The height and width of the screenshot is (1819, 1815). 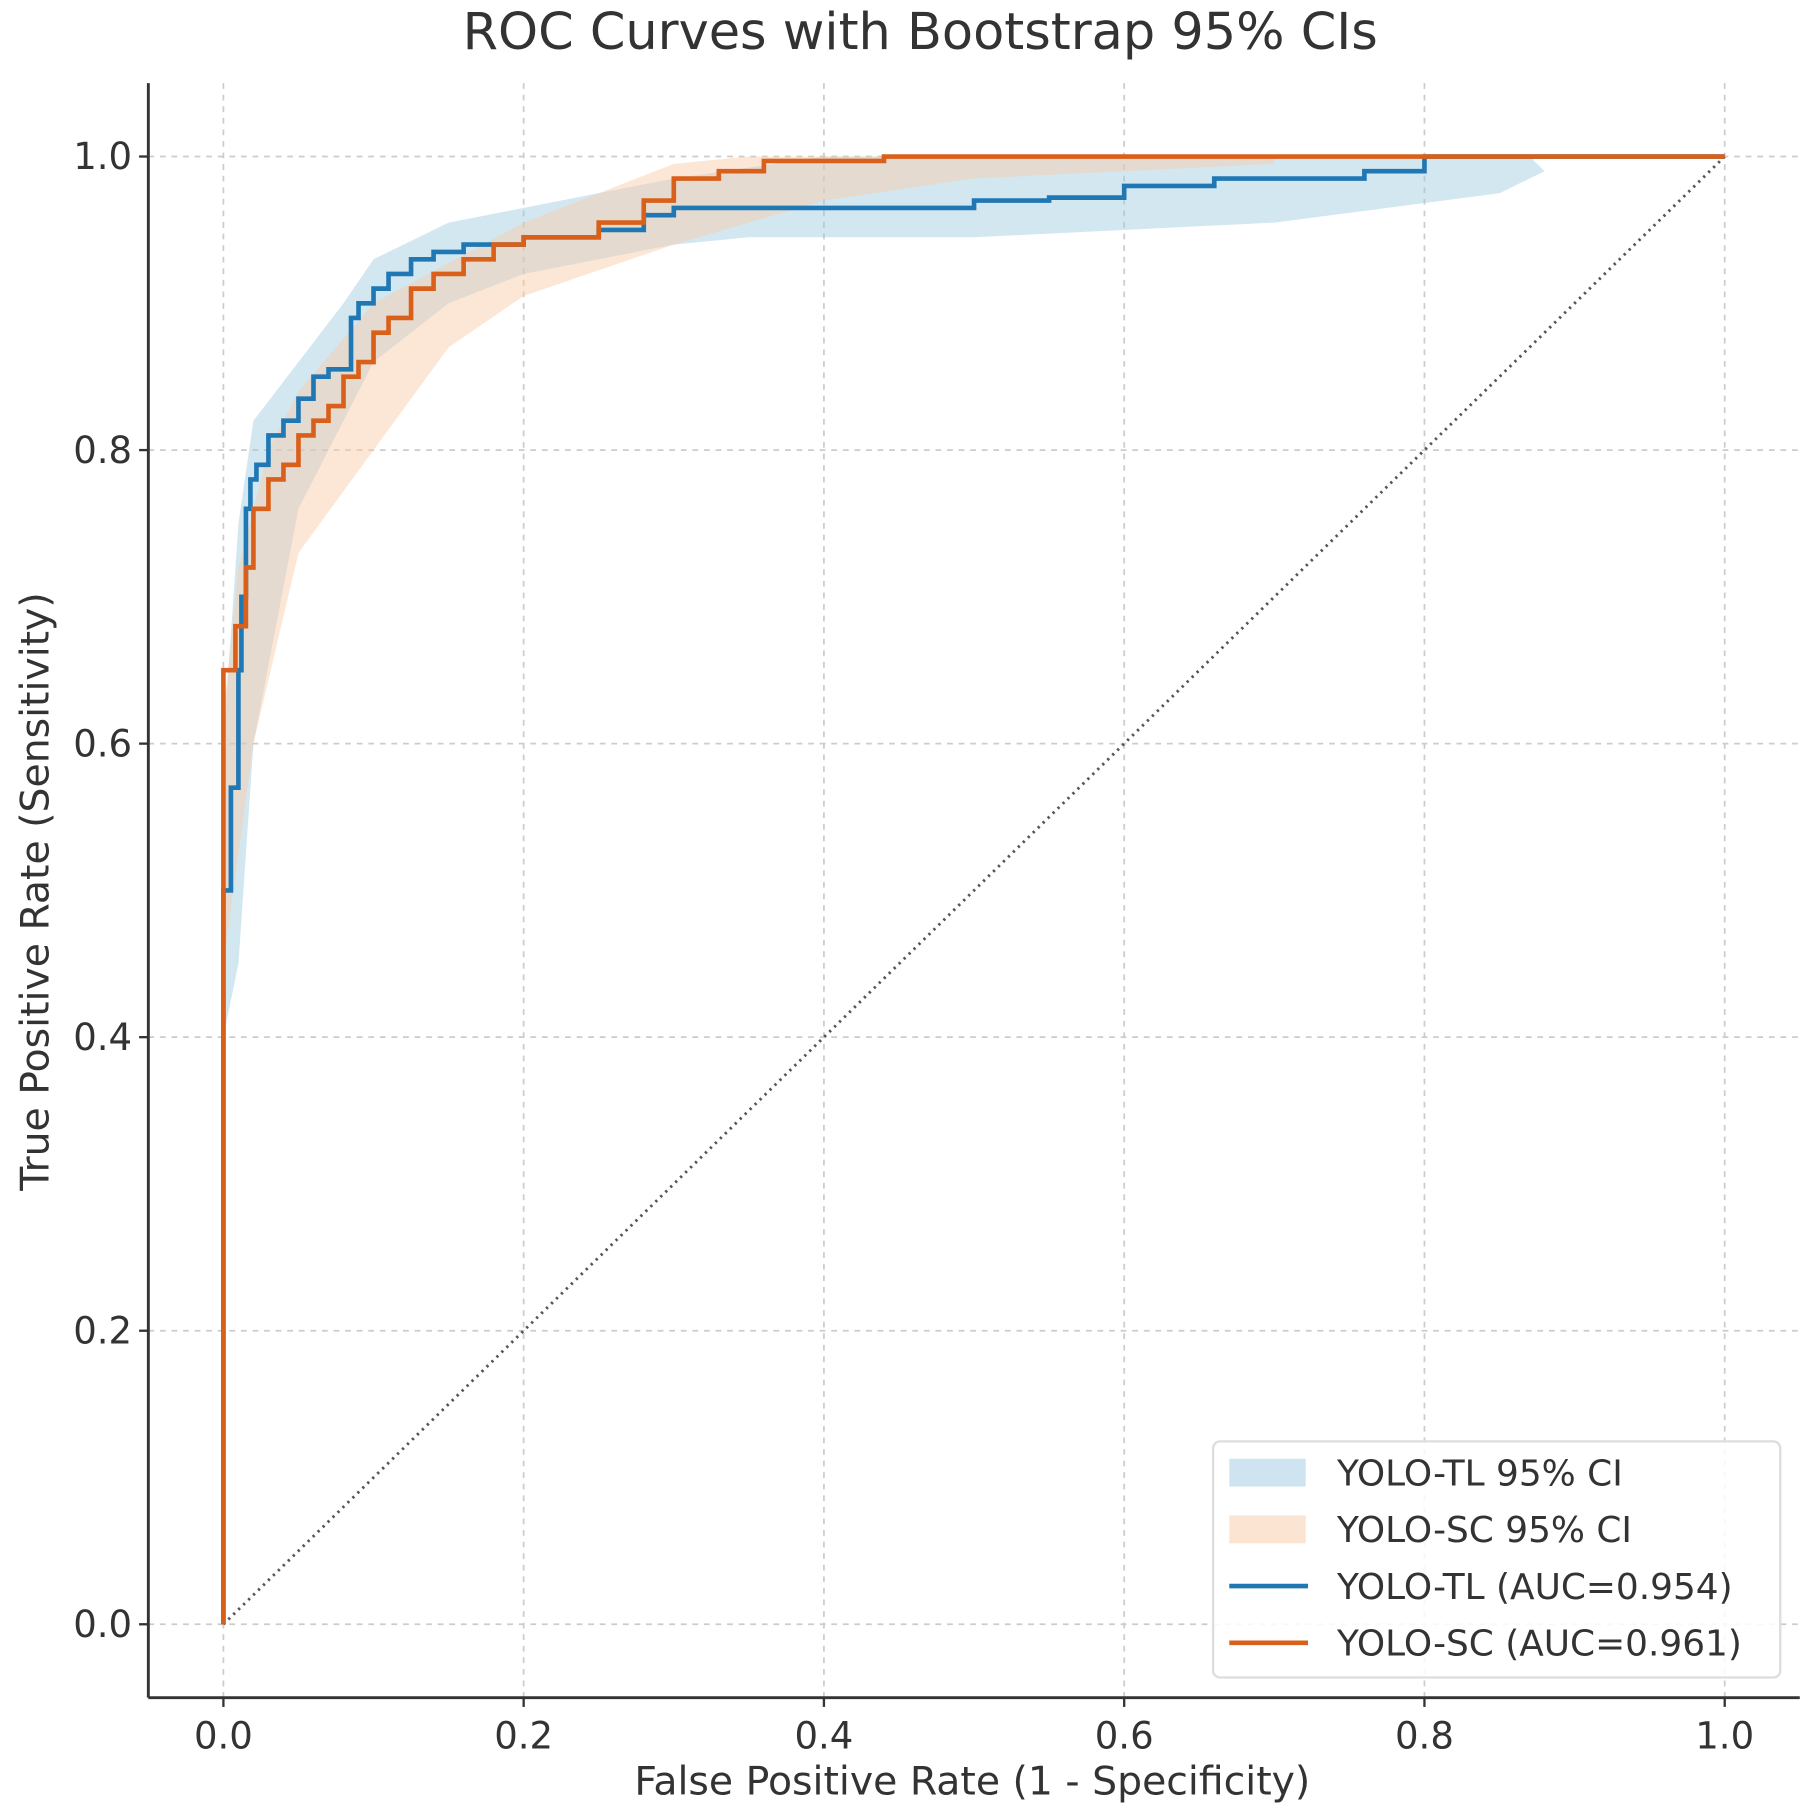 What do you see at coordinates (1484, 1530) in the screenshot?
I see `legend-label: YOLO-SC 95% CI` at bounding box center [1484, 1530].